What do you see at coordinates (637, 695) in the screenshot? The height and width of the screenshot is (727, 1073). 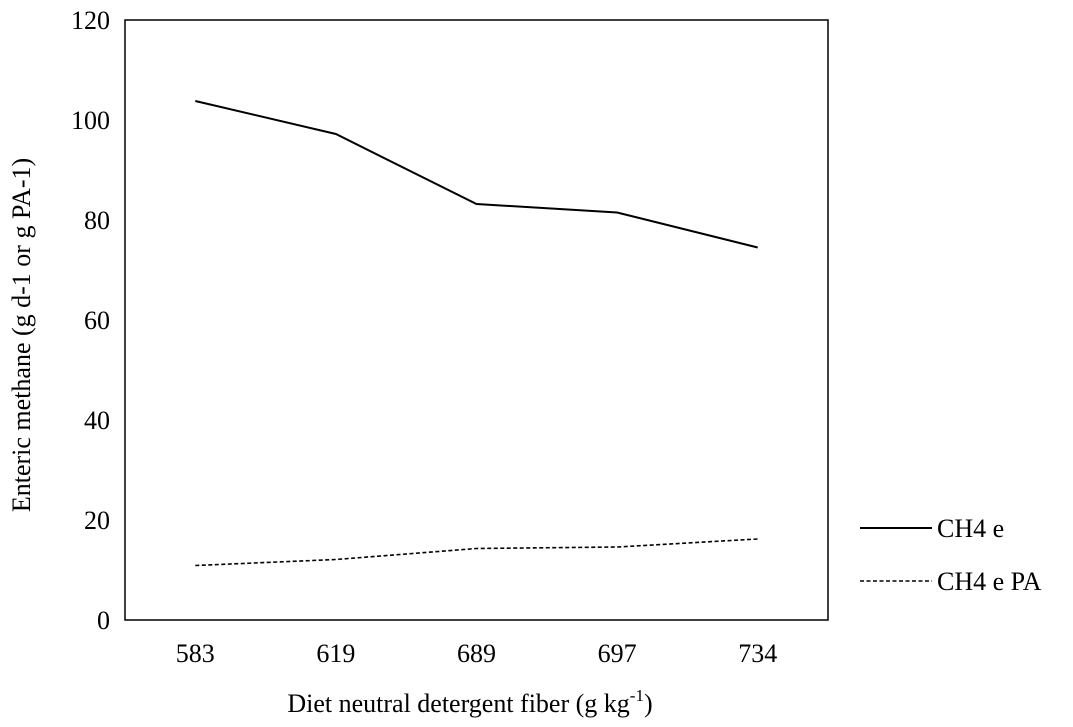 I see `x-axis-title-superscript: -1` at bounding box center [637, 695].